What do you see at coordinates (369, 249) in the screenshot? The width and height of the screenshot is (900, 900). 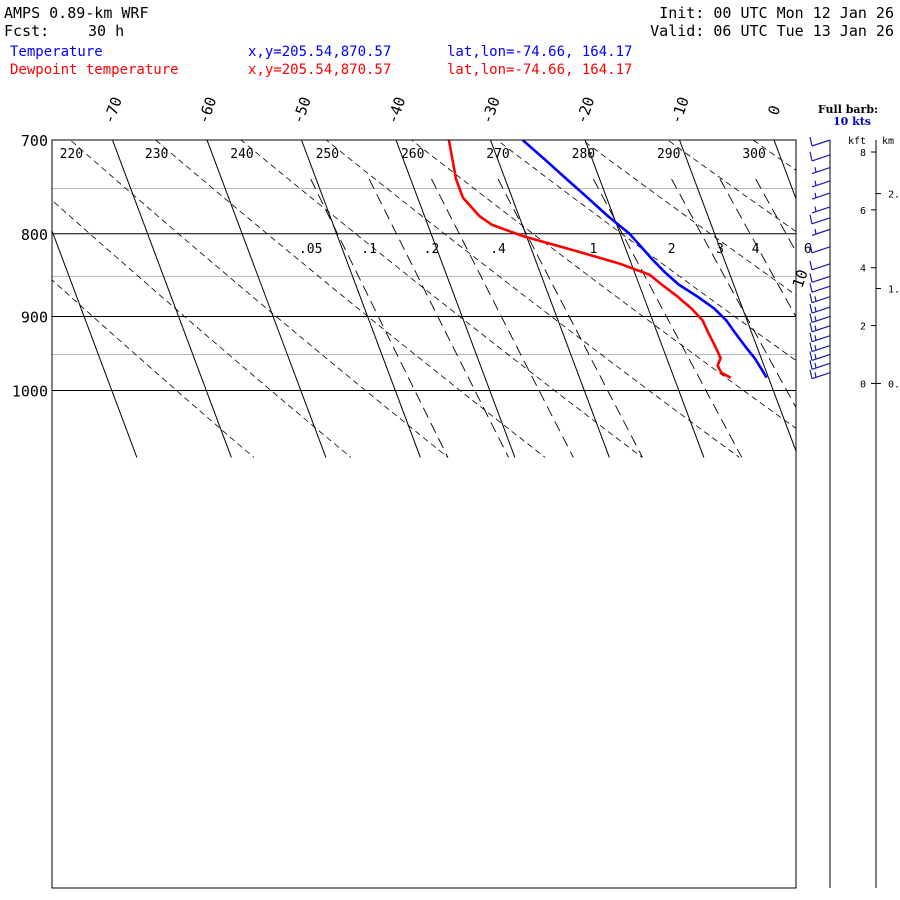 I see `mixing-ratio-label: .1` at bounding box center [369, 249].